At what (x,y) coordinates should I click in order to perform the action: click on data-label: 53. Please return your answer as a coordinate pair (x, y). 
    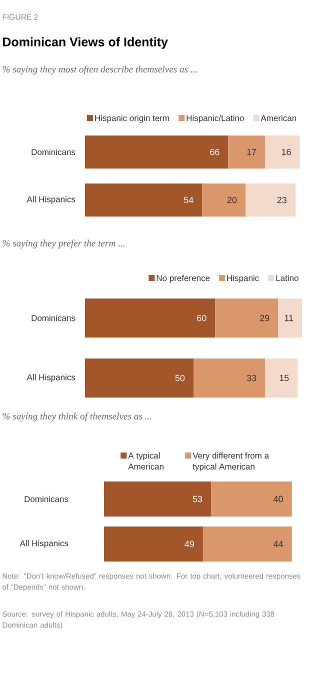
    Looking at the image, I should click on (197, 499).